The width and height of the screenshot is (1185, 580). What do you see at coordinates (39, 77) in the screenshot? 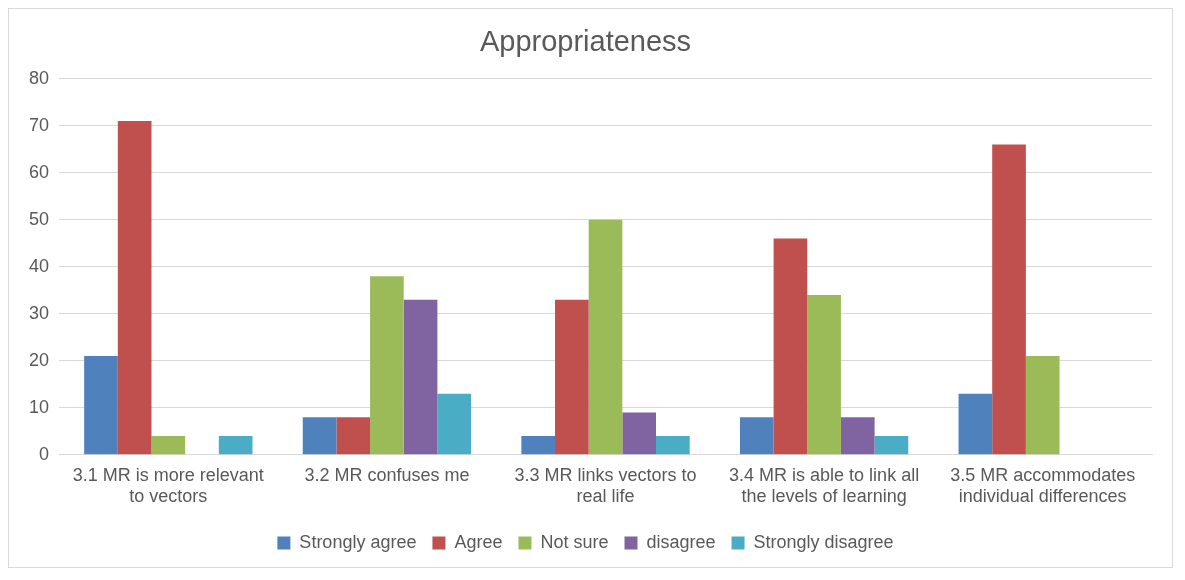
I see `y-tick-label: 80` at bounding box center [39, 77].